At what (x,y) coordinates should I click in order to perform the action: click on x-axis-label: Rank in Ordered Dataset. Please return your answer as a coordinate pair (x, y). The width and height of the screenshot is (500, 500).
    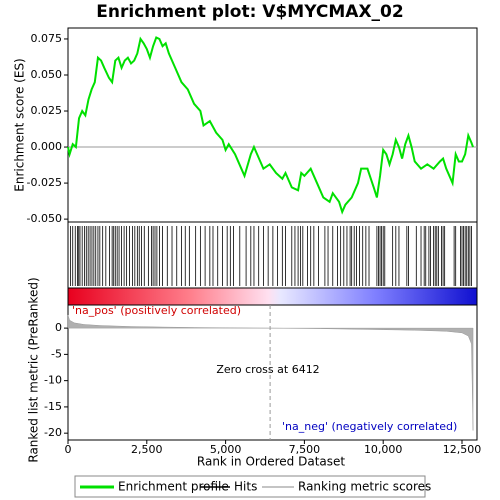
    Looking at the image, I should click on (271, 462).